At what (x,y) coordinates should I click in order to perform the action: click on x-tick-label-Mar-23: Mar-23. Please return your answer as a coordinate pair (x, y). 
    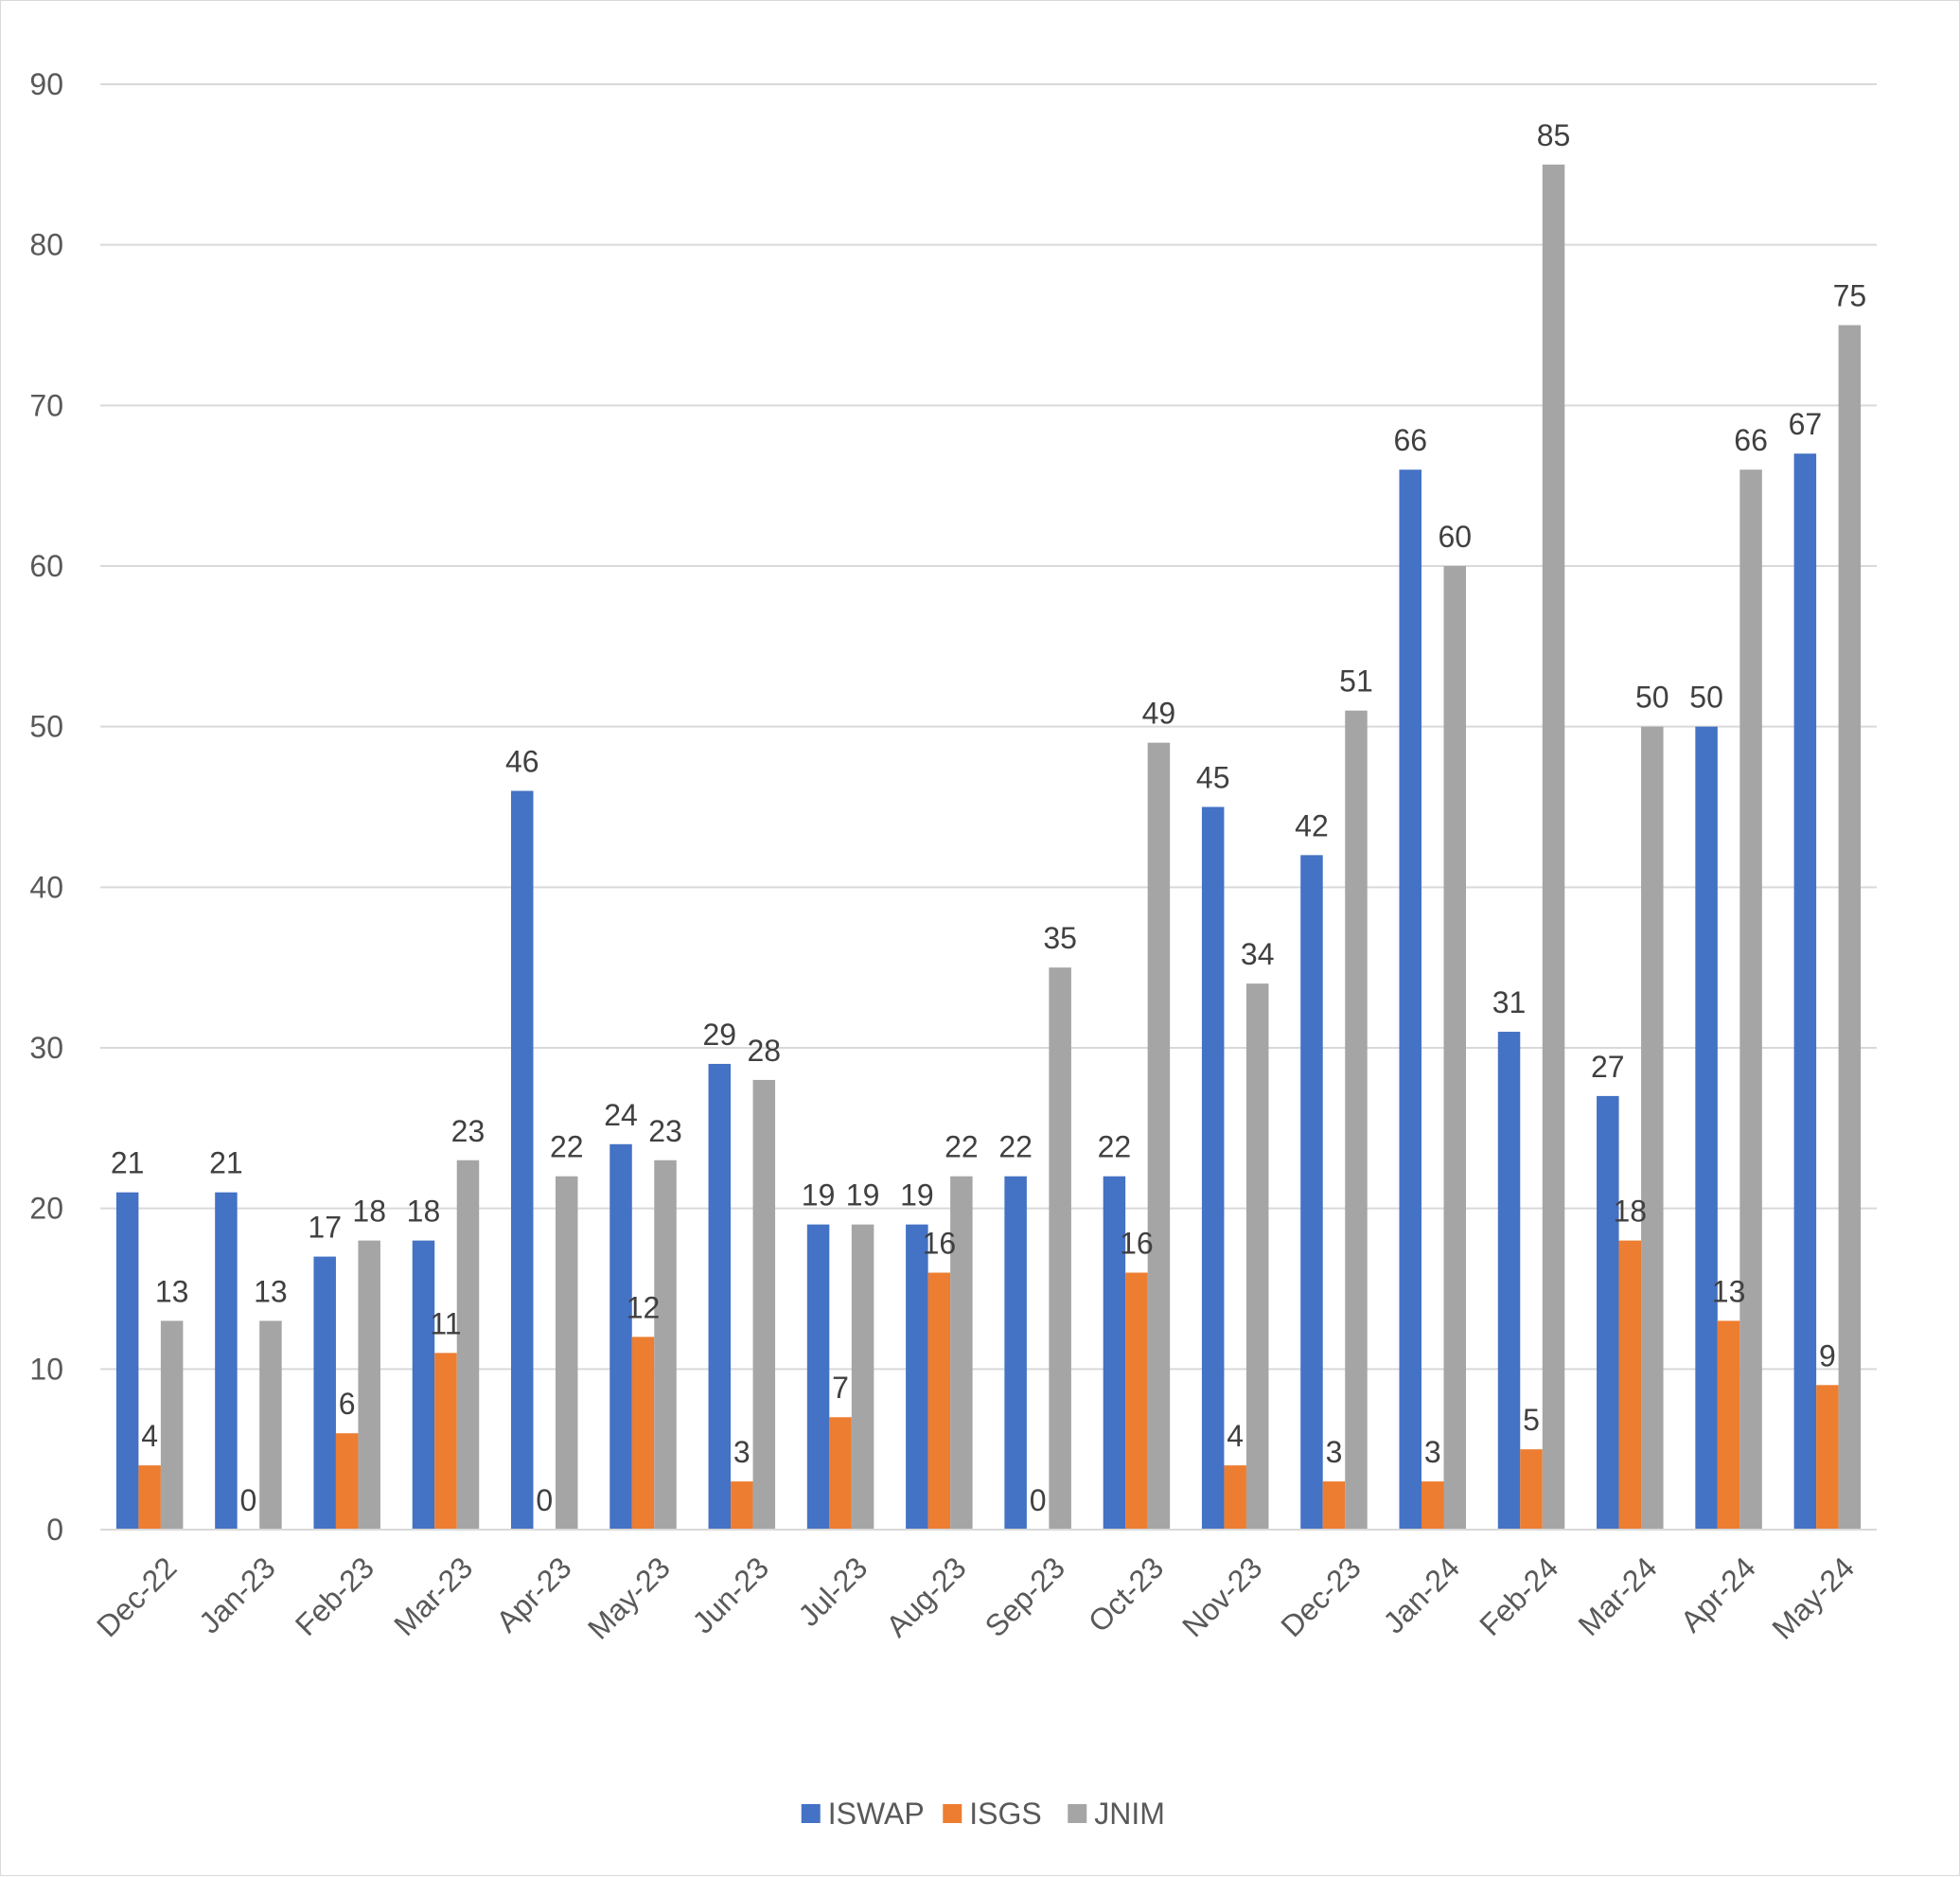
    Looking at the image, I should click on (433, 1596).